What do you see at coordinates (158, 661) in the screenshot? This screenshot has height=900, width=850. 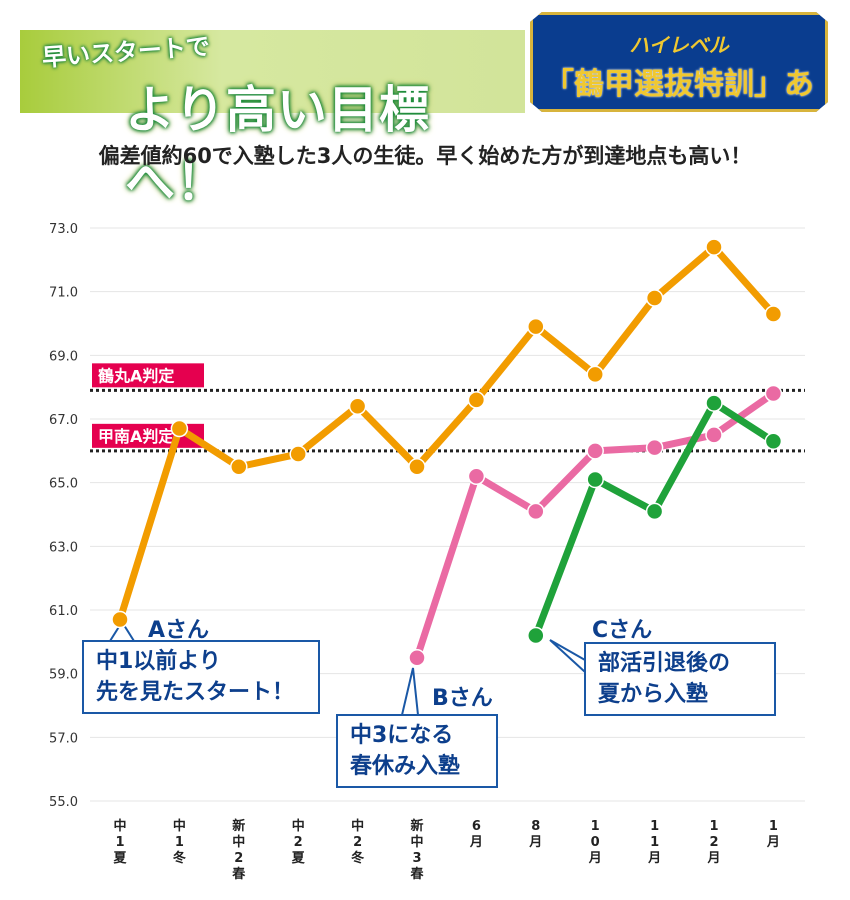 I see `callout-a-line1: 中1以前より` at bounding box center [158, 661].